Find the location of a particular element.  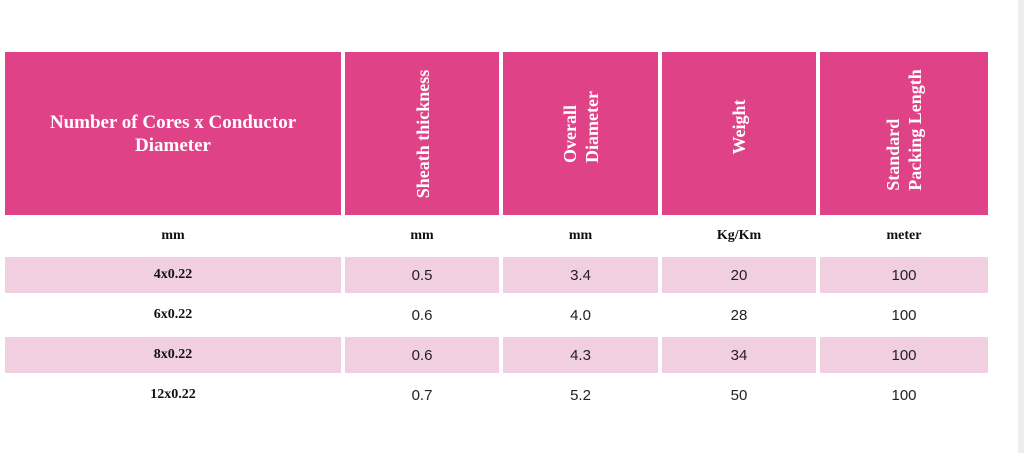

table-row: 12x0.22 0.7 5.2 50 100 is located at coordinates (496, 395).